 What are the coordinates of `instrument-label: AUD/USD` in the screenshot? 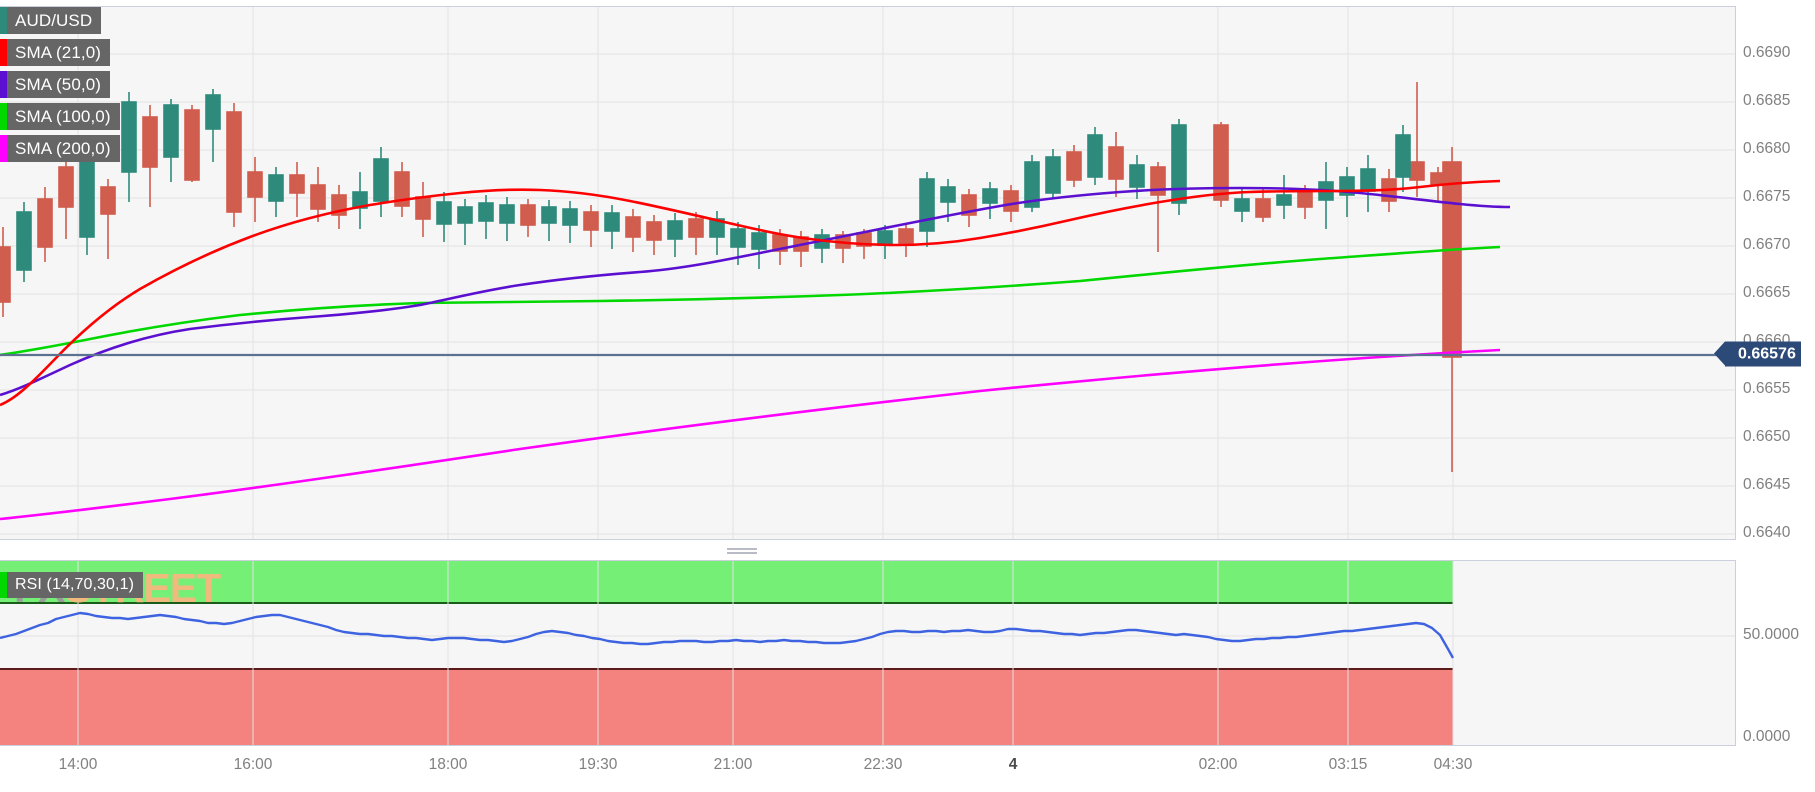 It's located at (54, 20).